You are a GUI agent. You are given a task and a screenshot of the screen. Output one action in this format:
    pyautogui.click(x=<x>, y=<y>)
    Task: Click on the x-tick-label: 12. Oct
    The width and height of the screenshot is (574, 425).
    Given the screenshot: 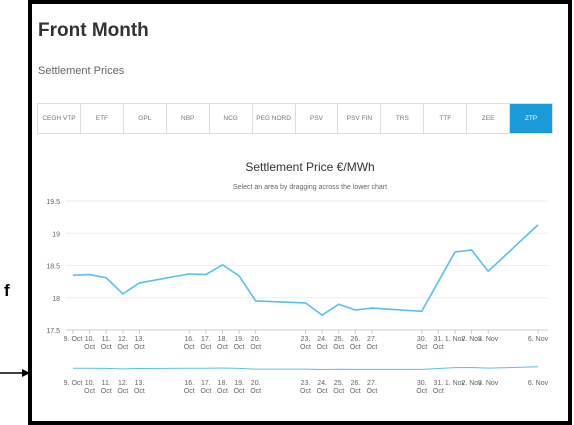 What is the action you would take?
    pyautogui.click(x=123, y=343)
    